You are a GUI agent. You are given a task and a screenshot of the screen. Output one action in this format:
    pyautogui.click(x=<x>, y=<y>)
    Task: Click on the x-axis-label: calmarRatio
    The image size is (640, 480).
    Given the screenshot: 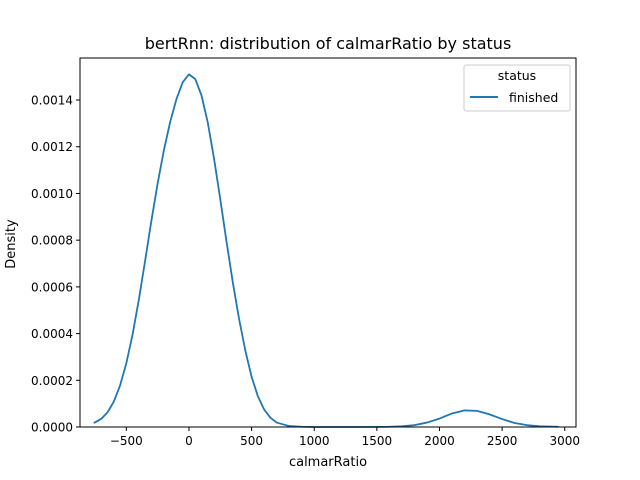 What is the action you would take?
    pyautogui.click(x=328, y=462)
    